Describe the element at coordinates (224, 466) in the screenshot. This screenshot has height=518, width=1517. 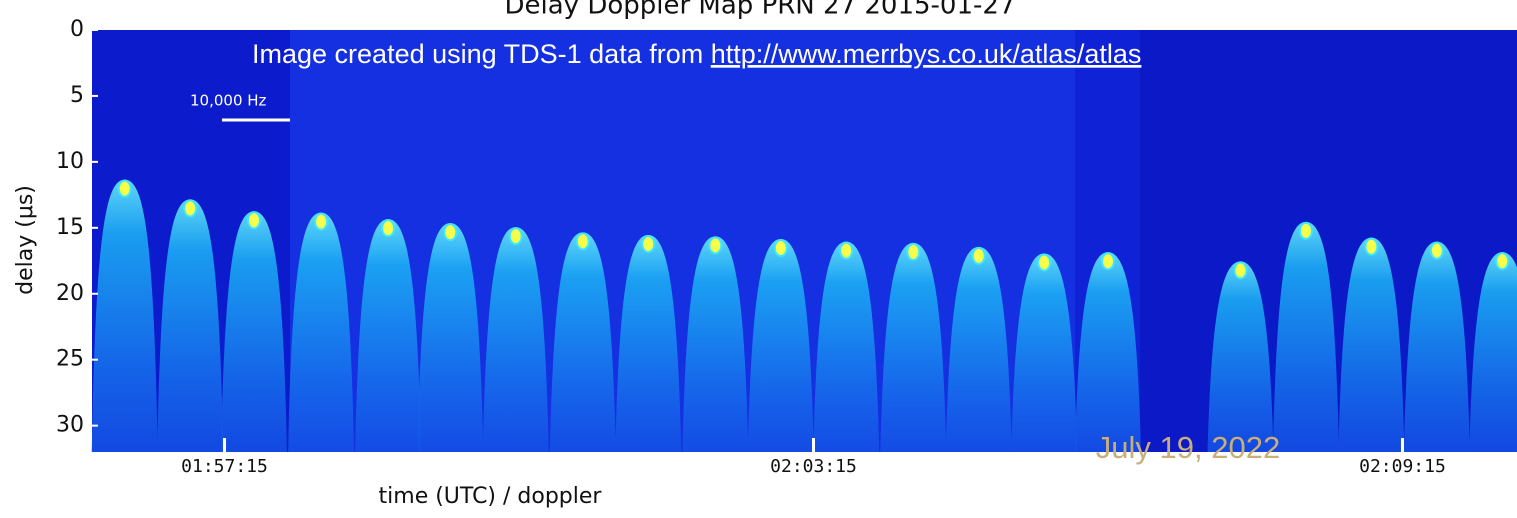
I see `x-tick-label: 01:57:15` at that location.